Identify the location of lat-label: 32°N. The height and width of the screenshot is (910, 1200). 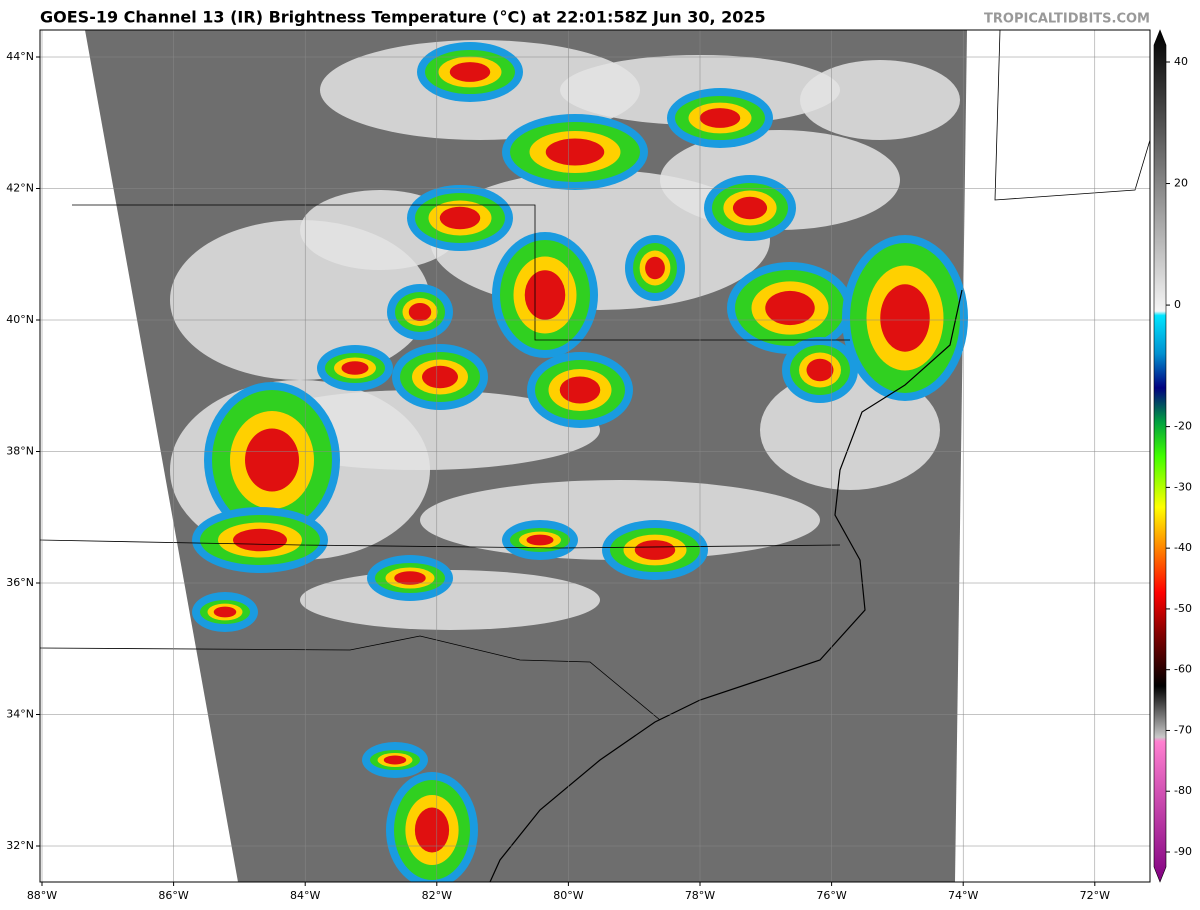
(20, 845).